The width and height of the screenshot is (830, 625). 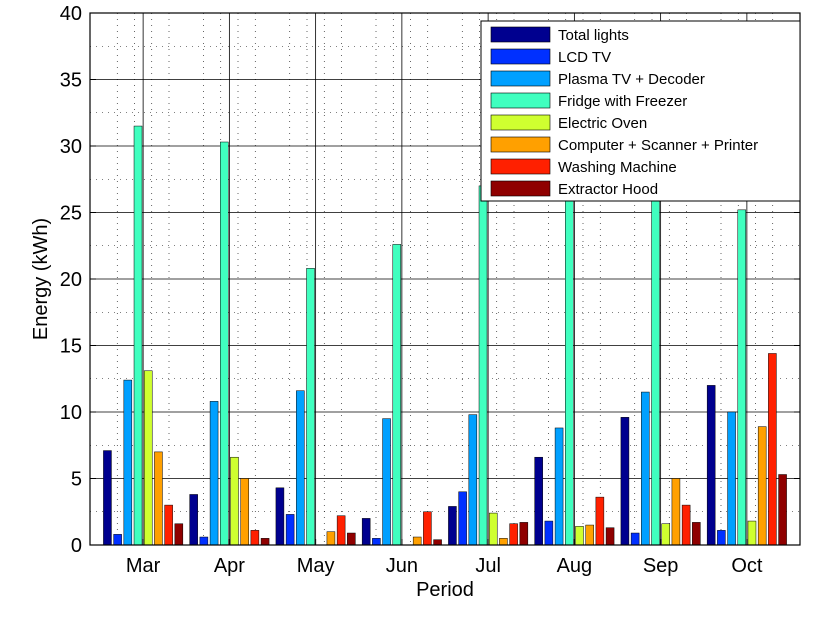 I want to click on bar-jun-lcd-tv, so click(x=376, y=542).